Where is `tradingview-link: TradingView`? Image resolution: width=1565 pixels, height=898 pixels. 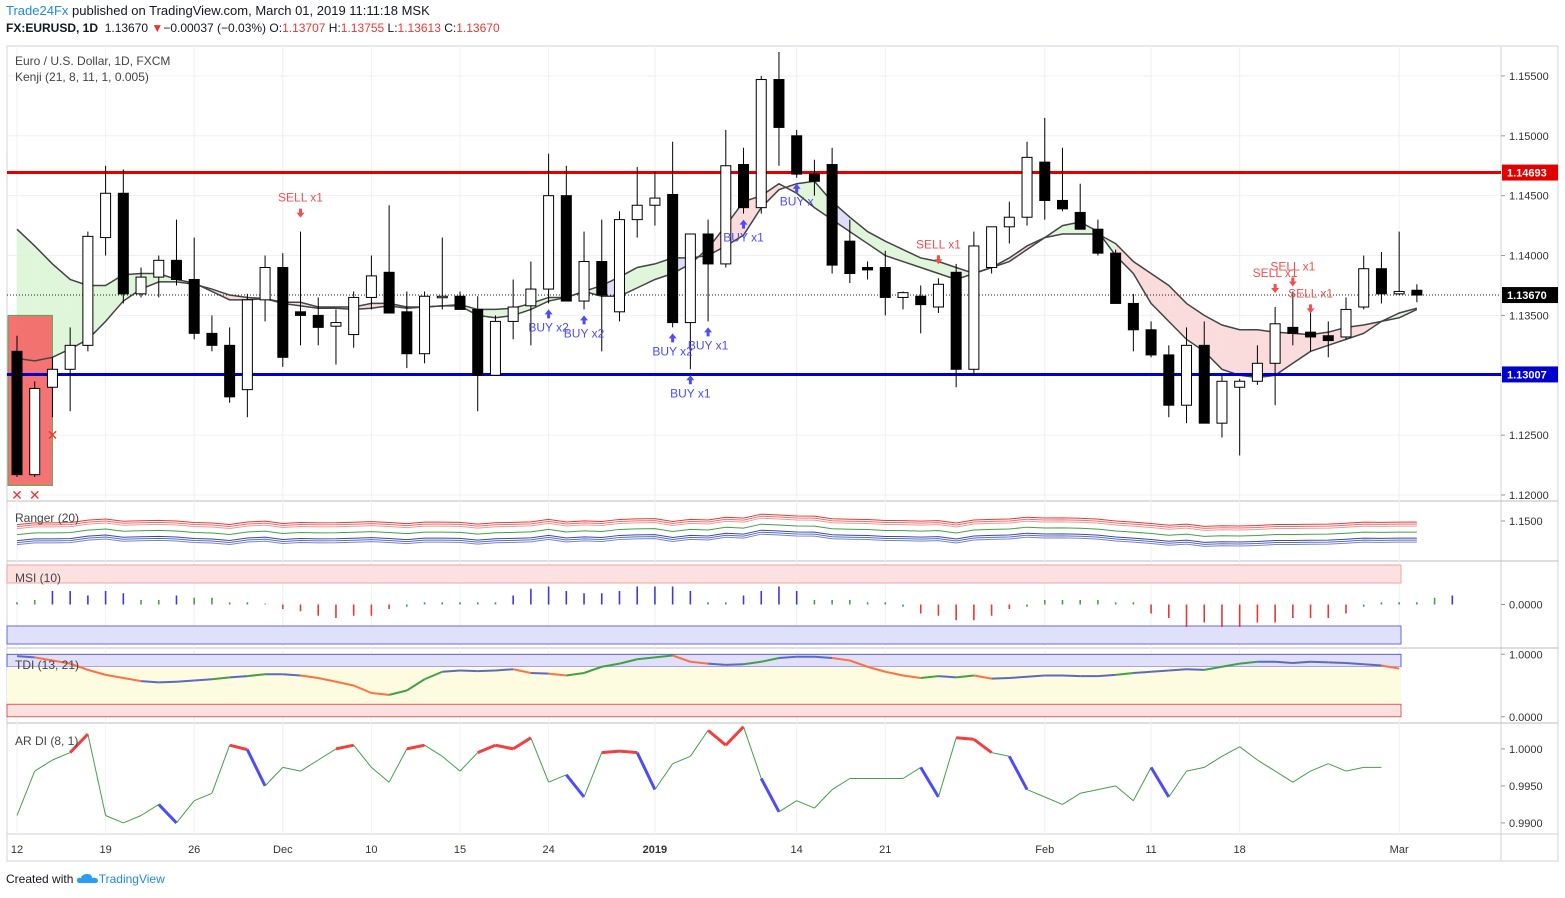 tradingview-link: TradingView is located at coordinates (131, 879).